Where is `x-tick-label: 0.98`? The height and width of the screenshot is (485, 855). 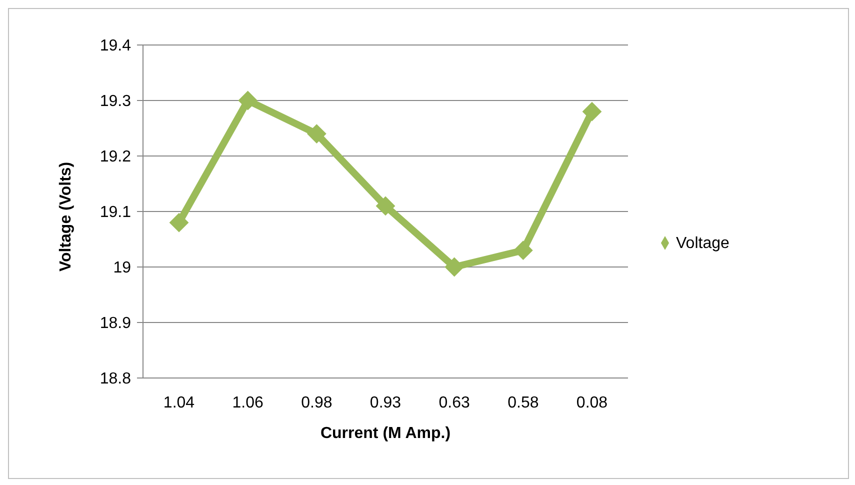 x-tick-label: 0.98 is located at coordinates (316, 403).